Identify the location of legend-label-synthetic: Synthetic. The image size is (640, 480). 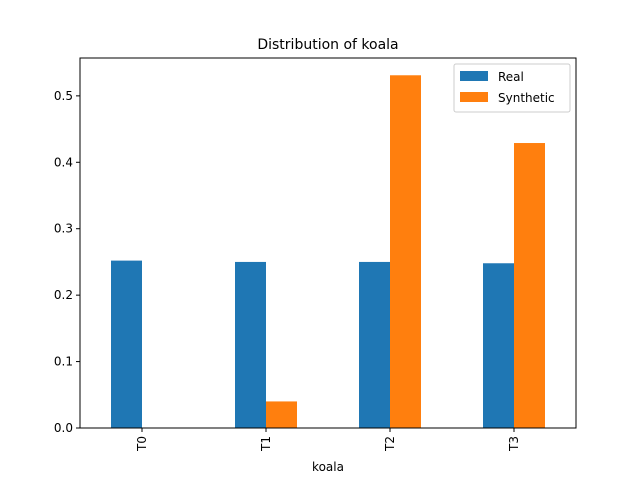
(526, 98).